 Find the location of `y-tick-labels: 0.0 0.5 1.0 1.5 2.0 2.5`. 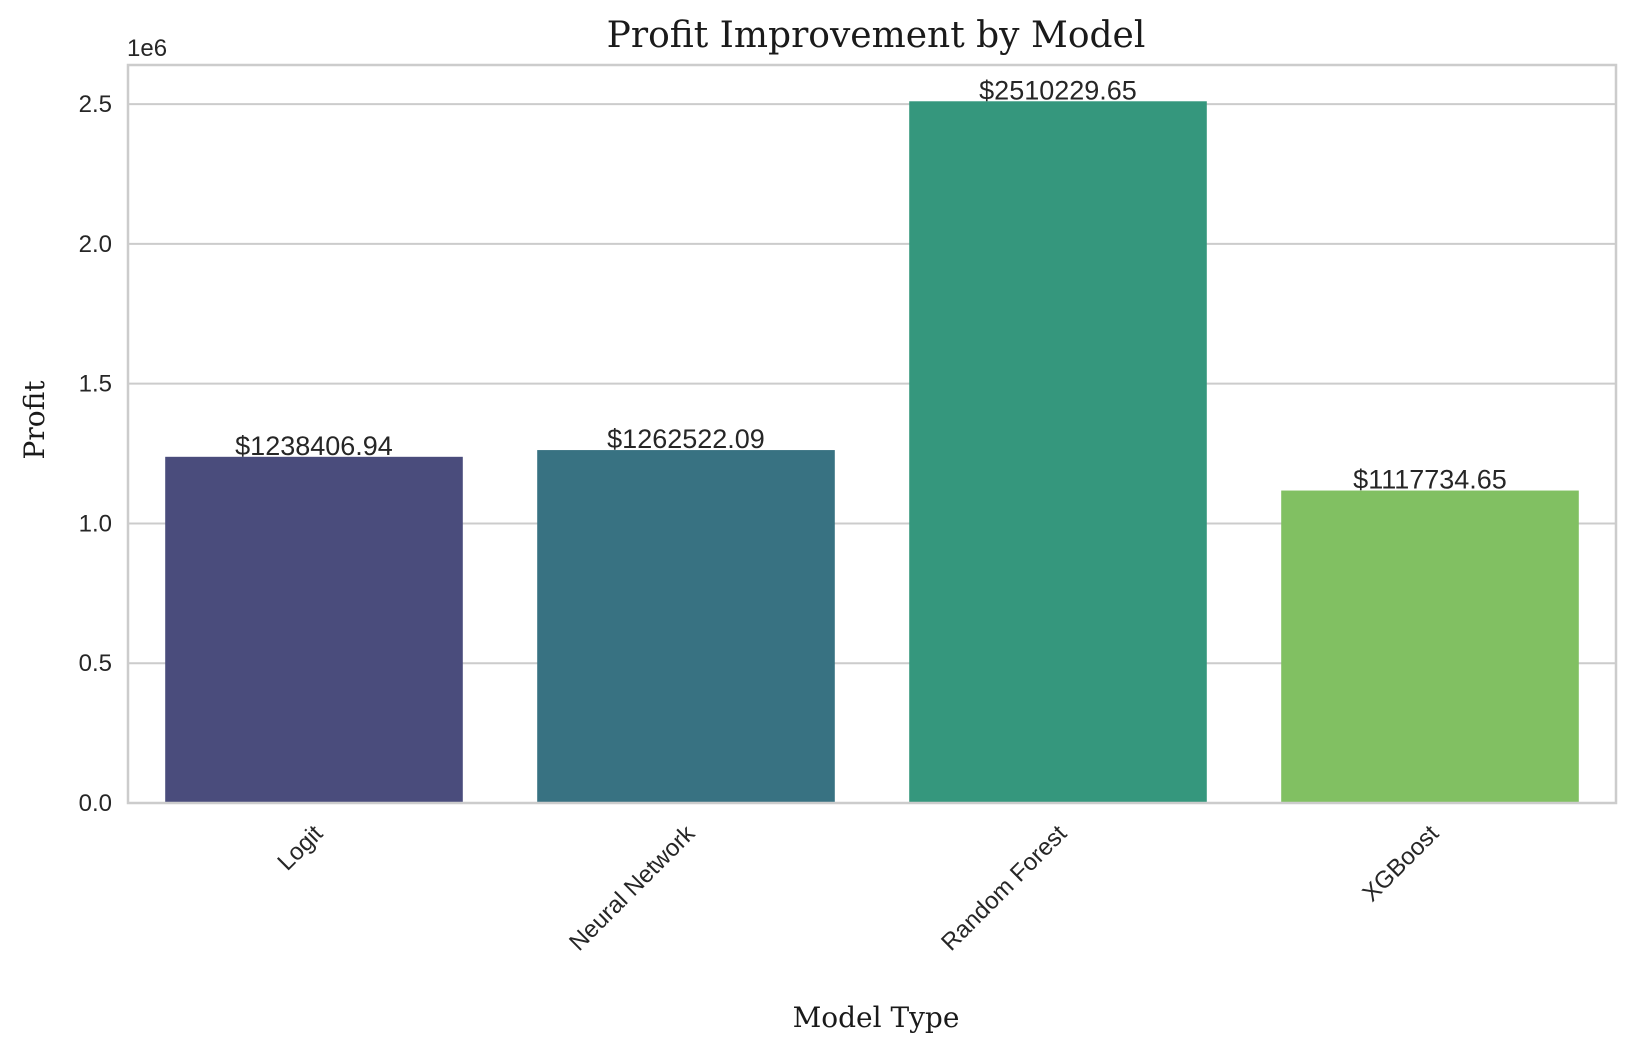

y-tick-labels: 0.0 0.5 1.0 1.5 2.0 2.5 is located at coordinates (95, 454).